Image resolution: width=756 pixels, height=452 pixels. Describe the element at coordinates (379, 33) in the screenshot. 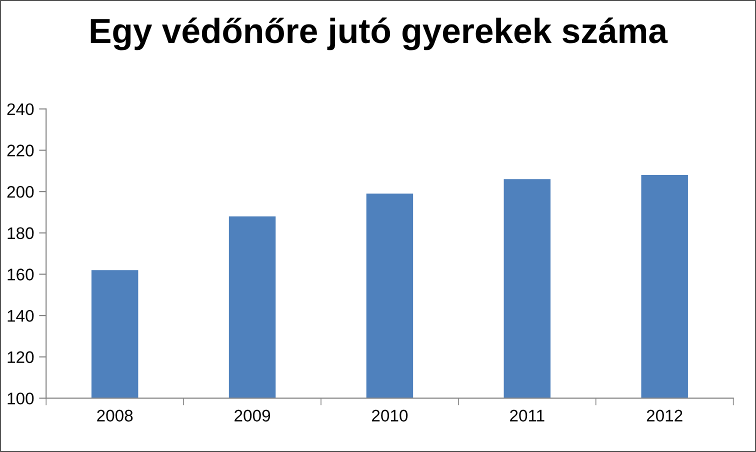

I see `chart-title: Egy védőnőre jutó gyerekek száma` at that location.